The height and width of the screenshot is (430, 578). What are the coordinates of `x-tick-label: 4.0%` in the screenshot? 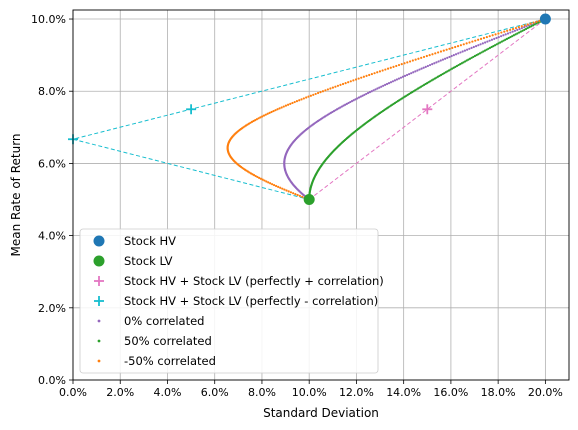 It's located at (167, 392).